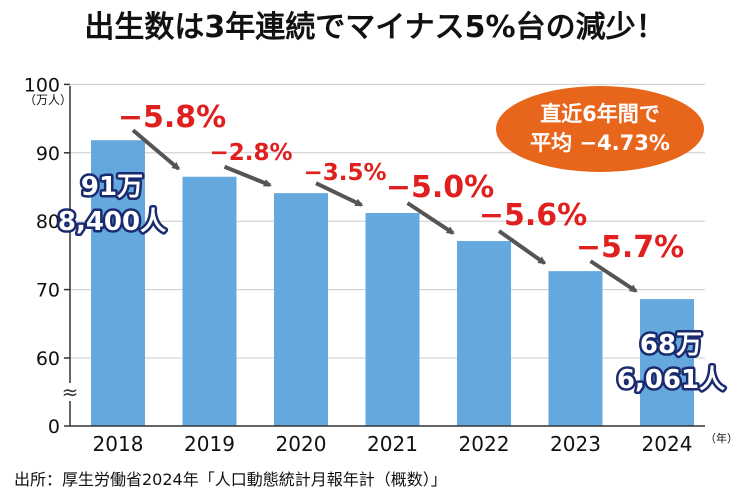 This screenshot has height=500, width=750. What do you see at coordinates (250, 153) in the screenshot?
I see `change-label: −2.8%` at bounding box center [250, 153].